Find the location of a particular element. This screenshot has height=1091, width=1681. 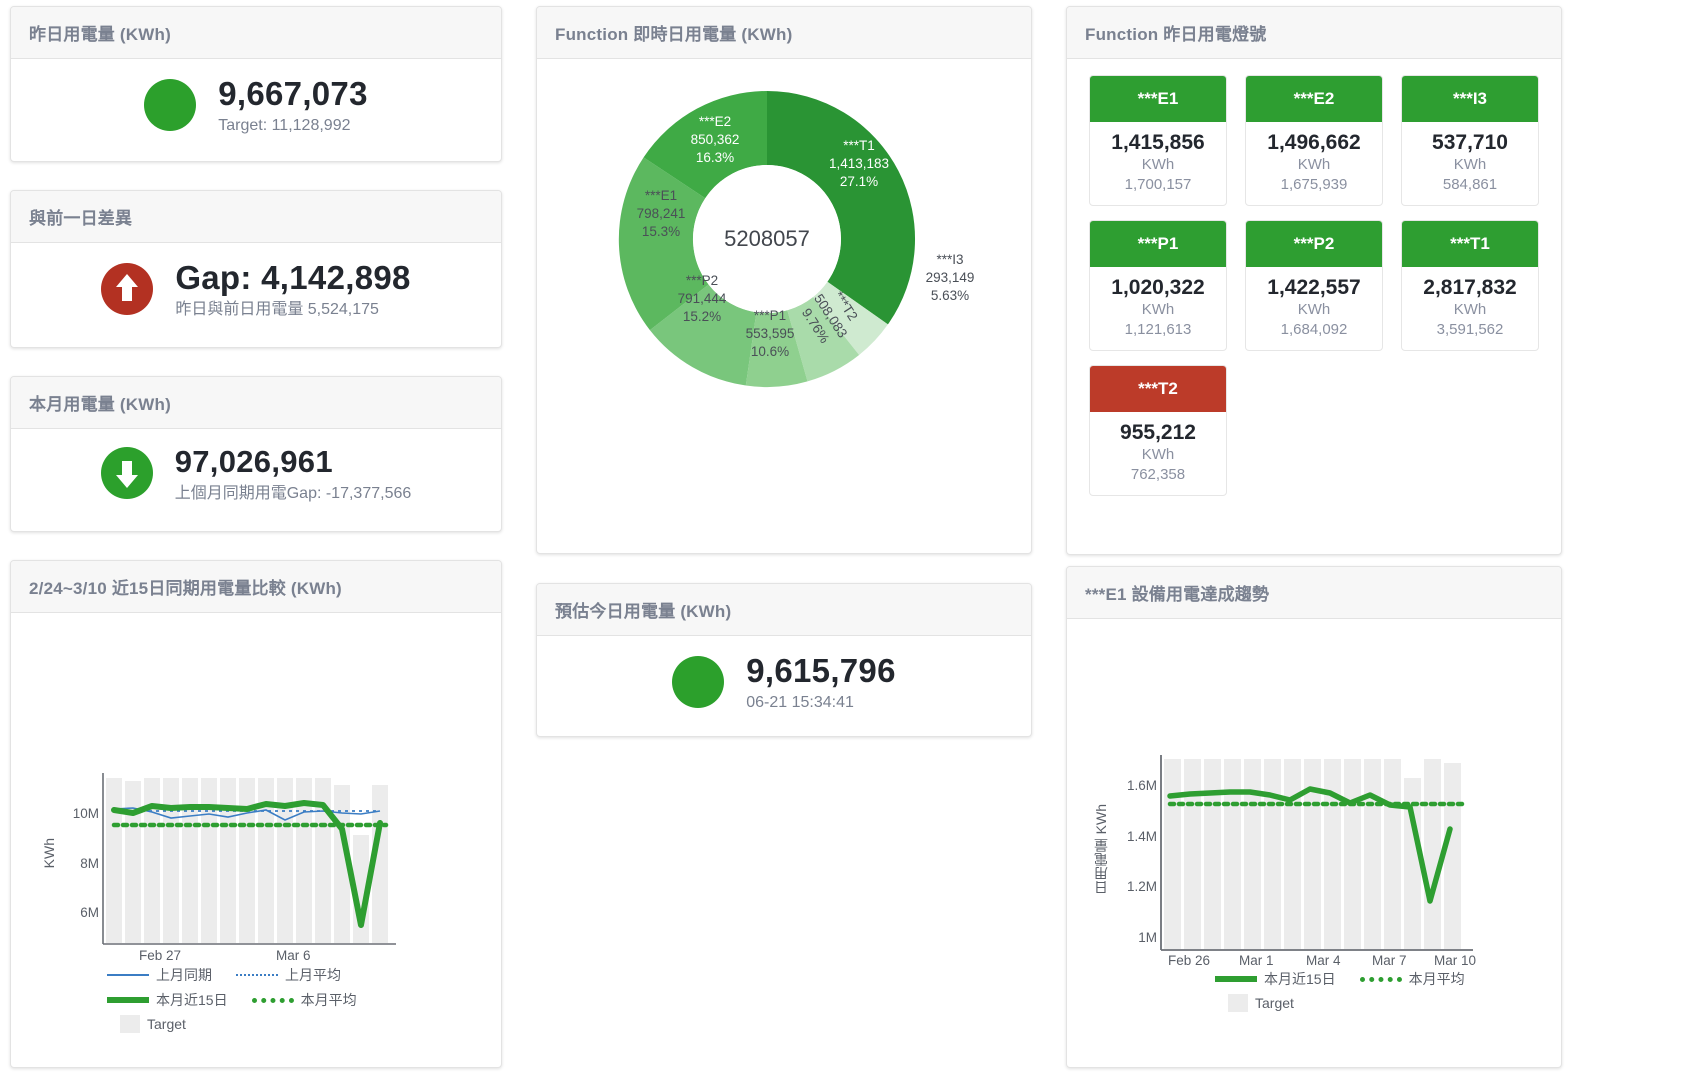

light-badge-p2: ***P2 1,422,557 KWh 1,684,092 is located at coordinates (1314, 285).